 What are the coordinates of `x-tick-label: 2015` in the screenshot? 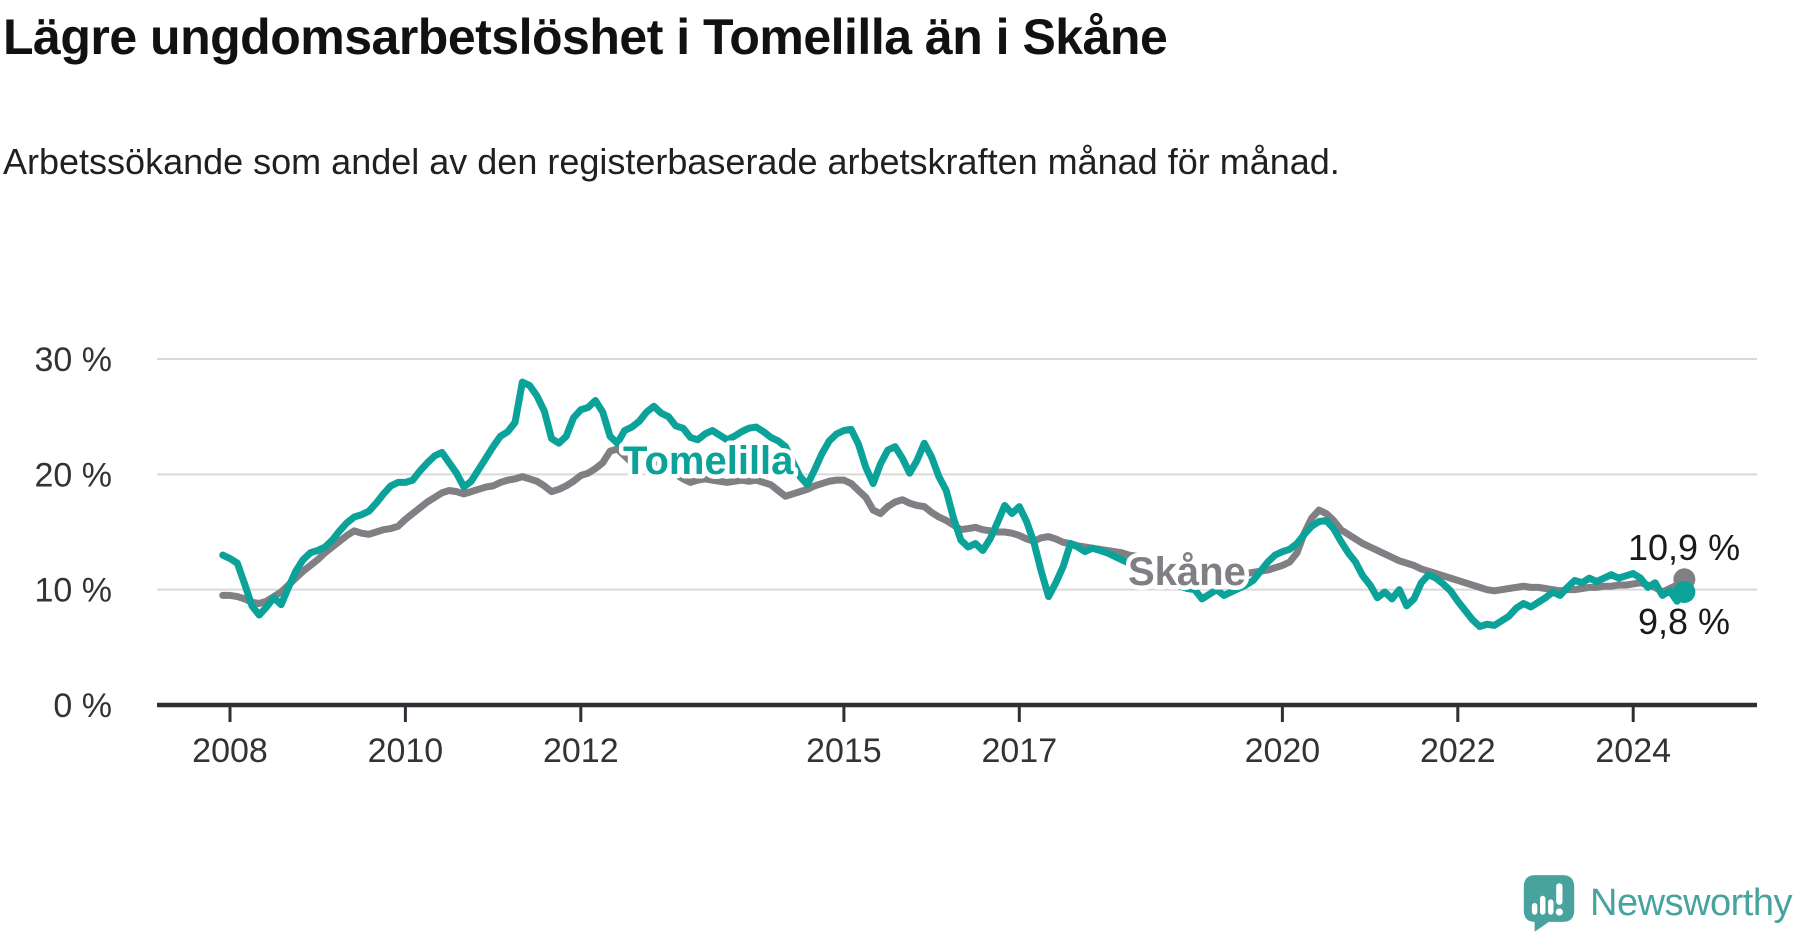 It's located at (844, 751).